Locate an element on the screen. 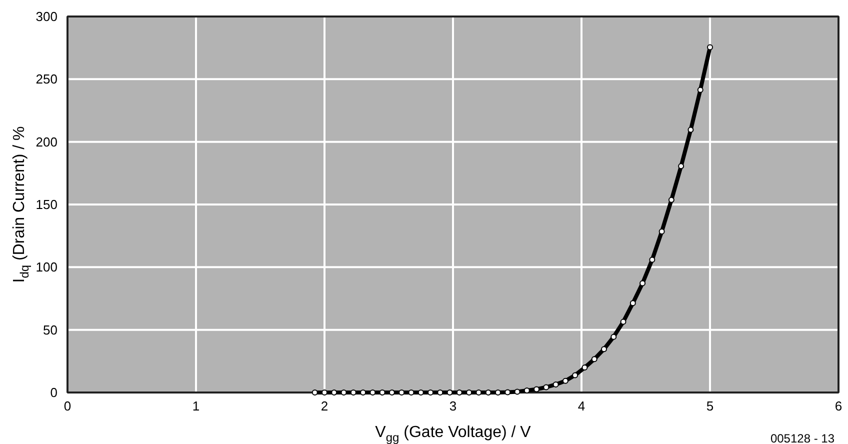  text: 005128 - 13 is located at coordinates (802, 438).